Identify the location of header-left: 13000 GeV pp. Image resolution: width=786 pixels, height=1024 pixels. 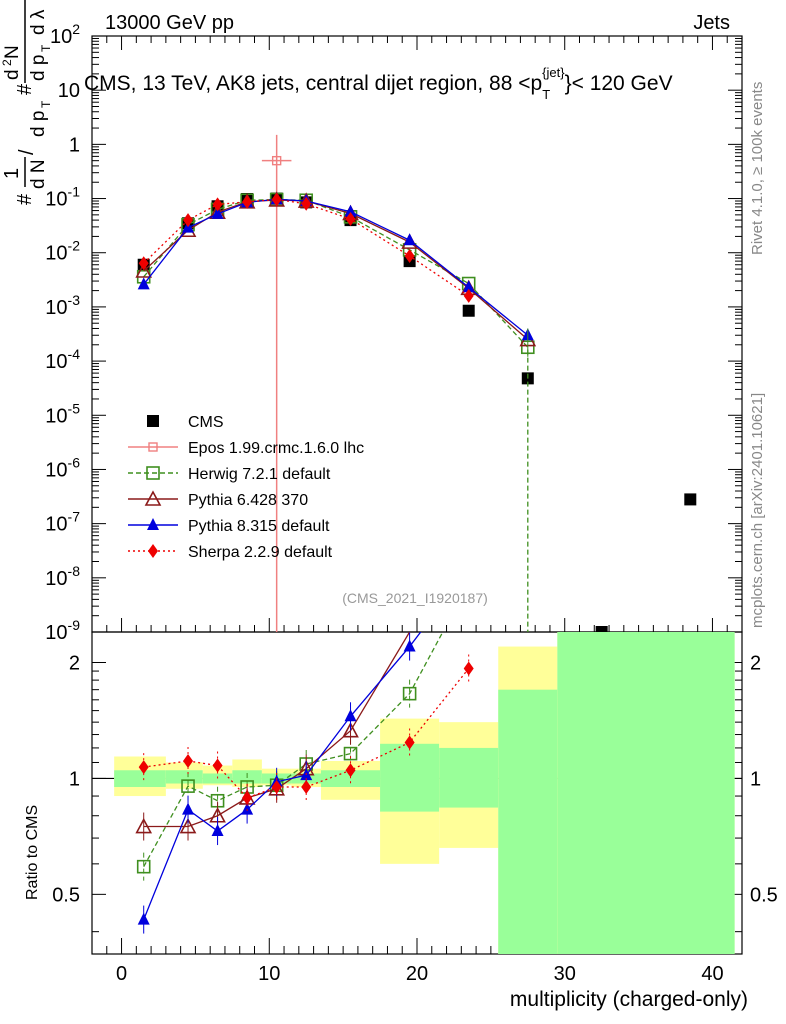
(169, 23).